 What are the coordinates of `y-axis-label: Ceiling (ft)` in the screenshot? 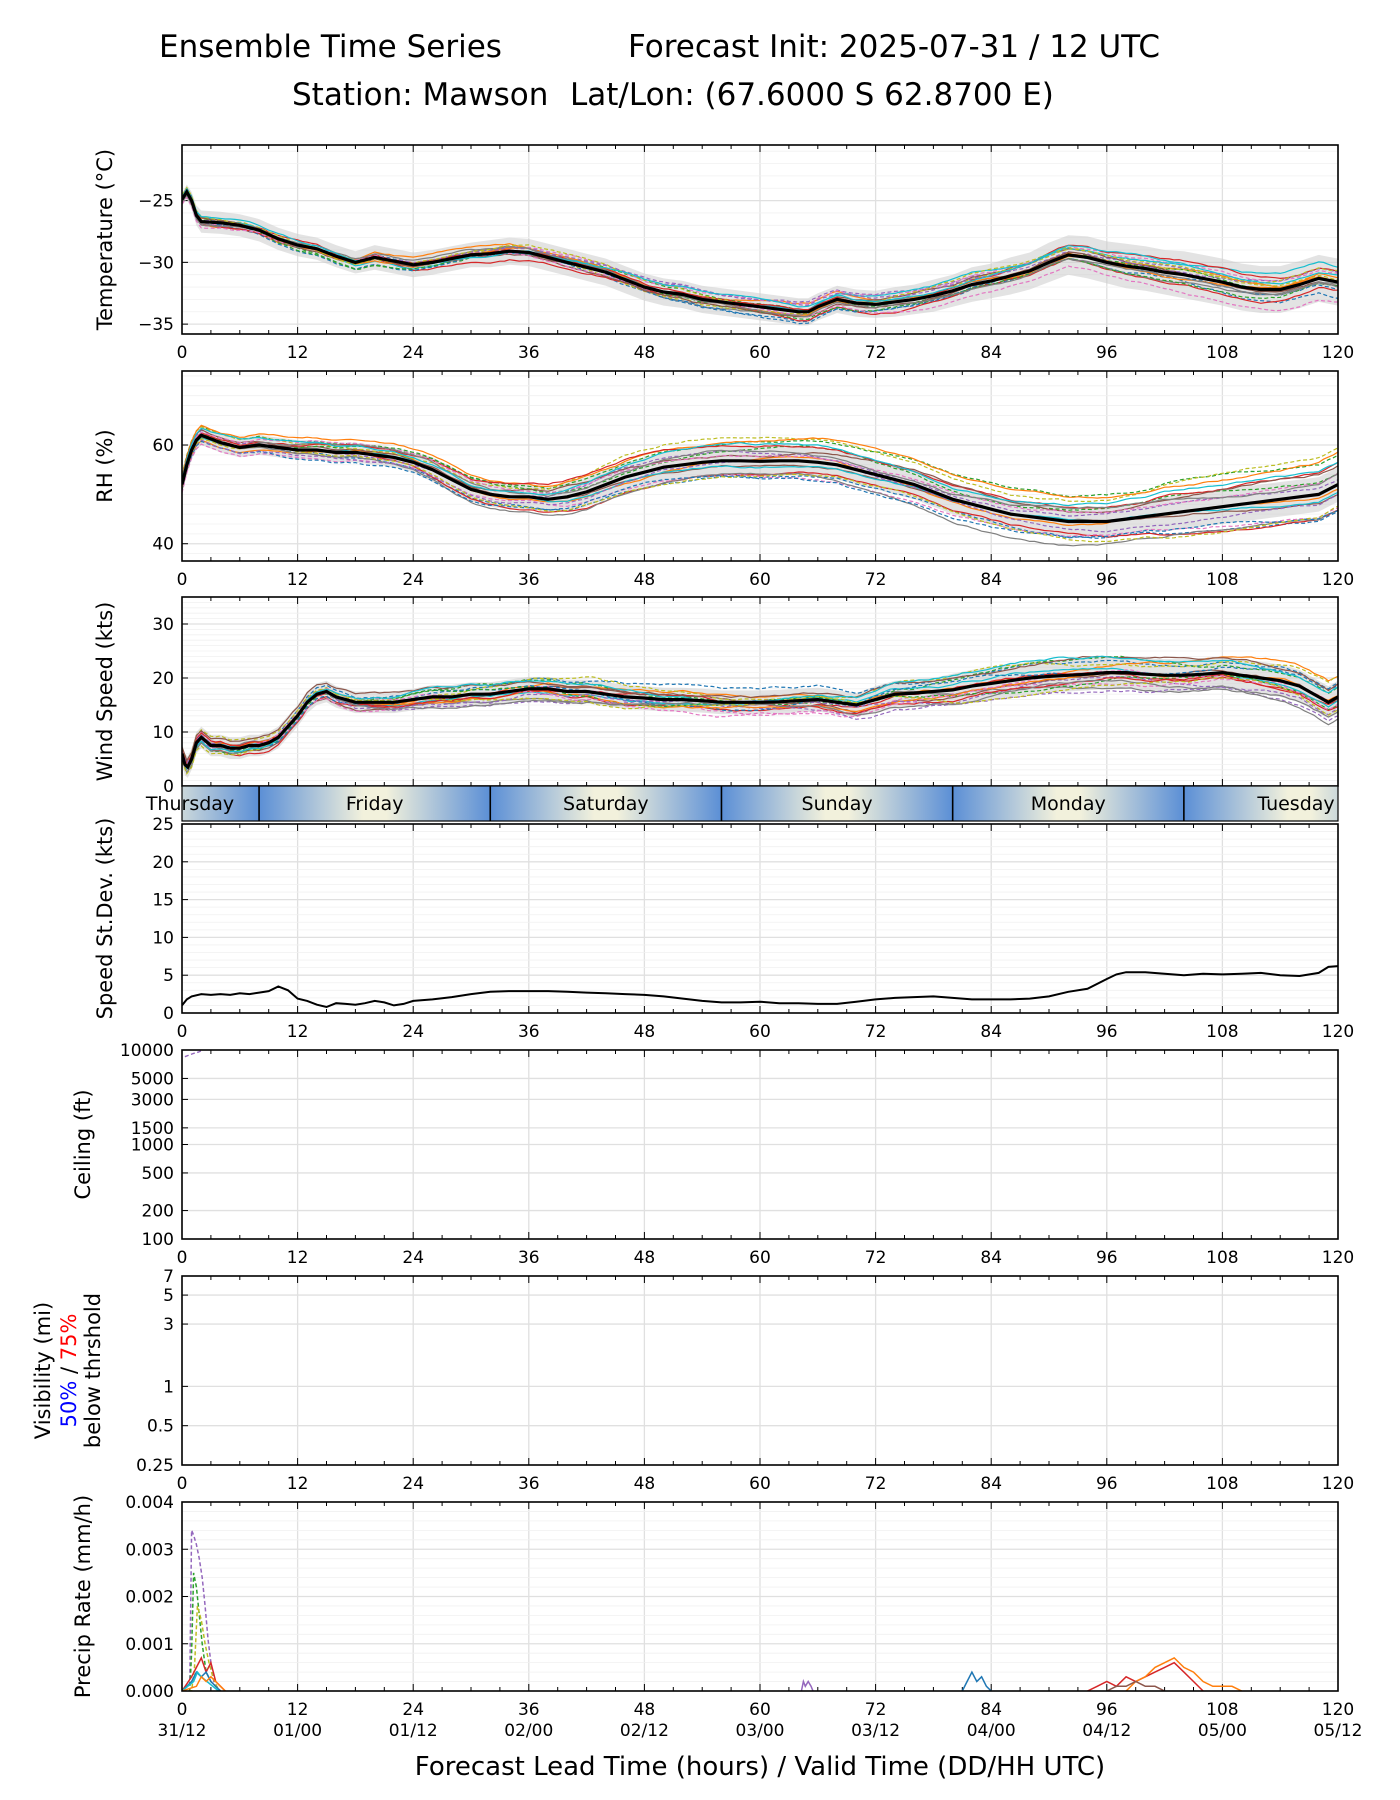 It's located at (83, 1144).